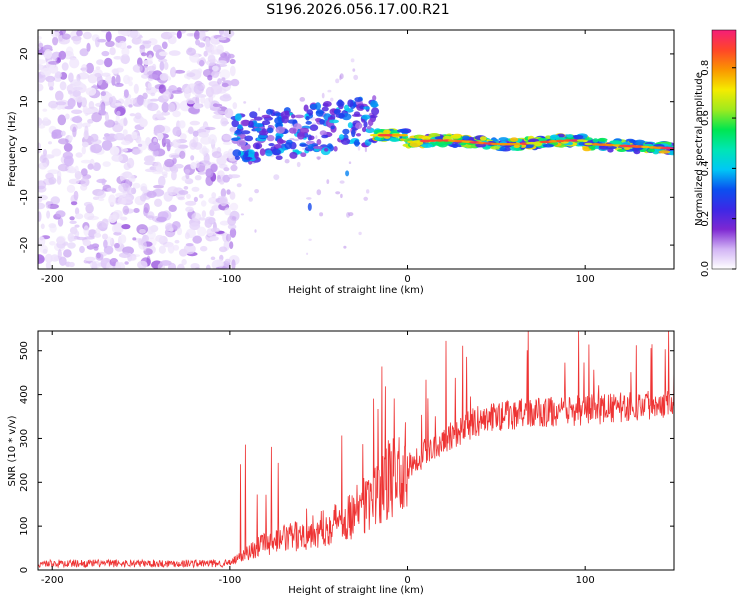 Image resolution: width=750 pixels, height=604 pixels. What do you see at coordinates (585, 279) in the screenshot?
I see `x-tick-label: 100` at bounding box center [585, 279].